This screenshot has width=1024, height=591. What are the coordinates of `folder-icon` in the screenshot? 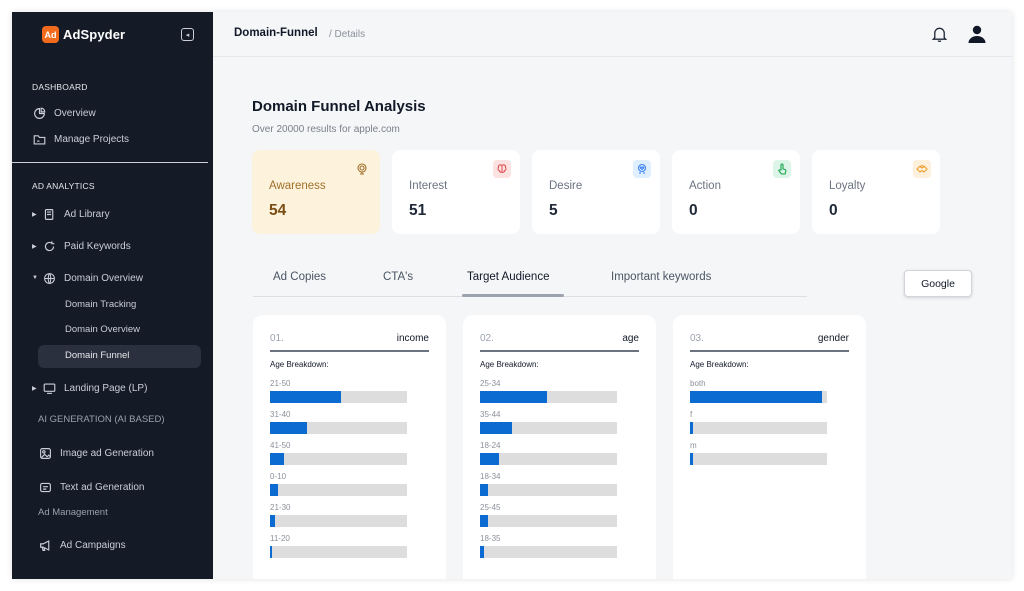 It's located at (39, 139).